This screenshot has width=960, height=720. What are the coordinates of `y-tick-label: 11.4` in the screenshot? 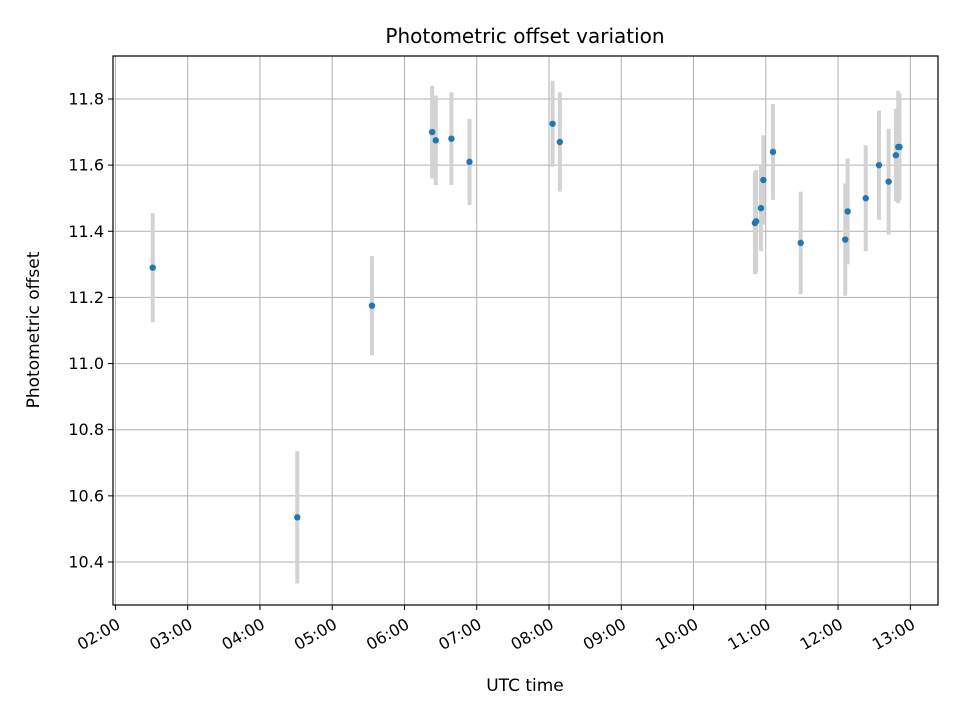 It's located at (86, 231).